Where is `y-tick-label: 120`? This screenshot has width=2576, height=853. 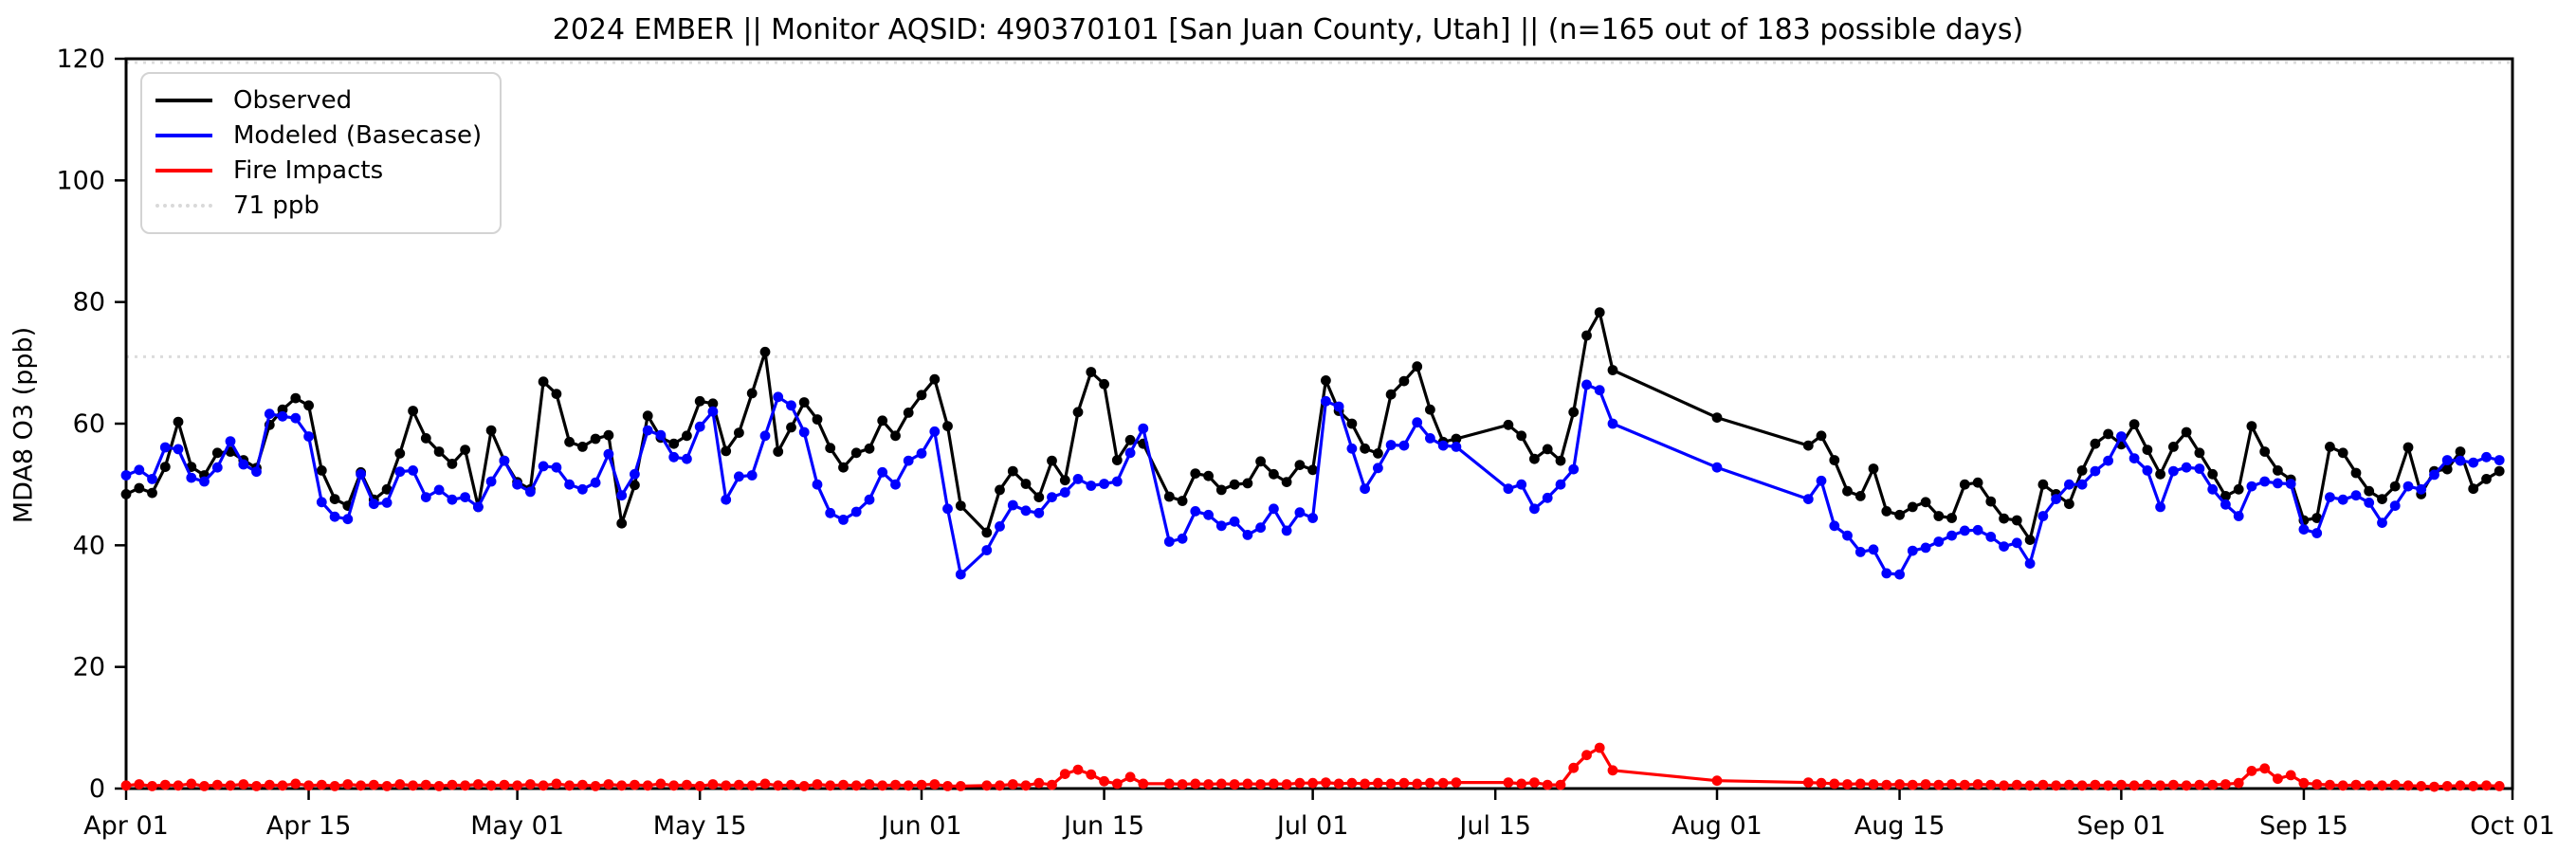
y-tick-label: 120 is located at coordinates (80, 59).